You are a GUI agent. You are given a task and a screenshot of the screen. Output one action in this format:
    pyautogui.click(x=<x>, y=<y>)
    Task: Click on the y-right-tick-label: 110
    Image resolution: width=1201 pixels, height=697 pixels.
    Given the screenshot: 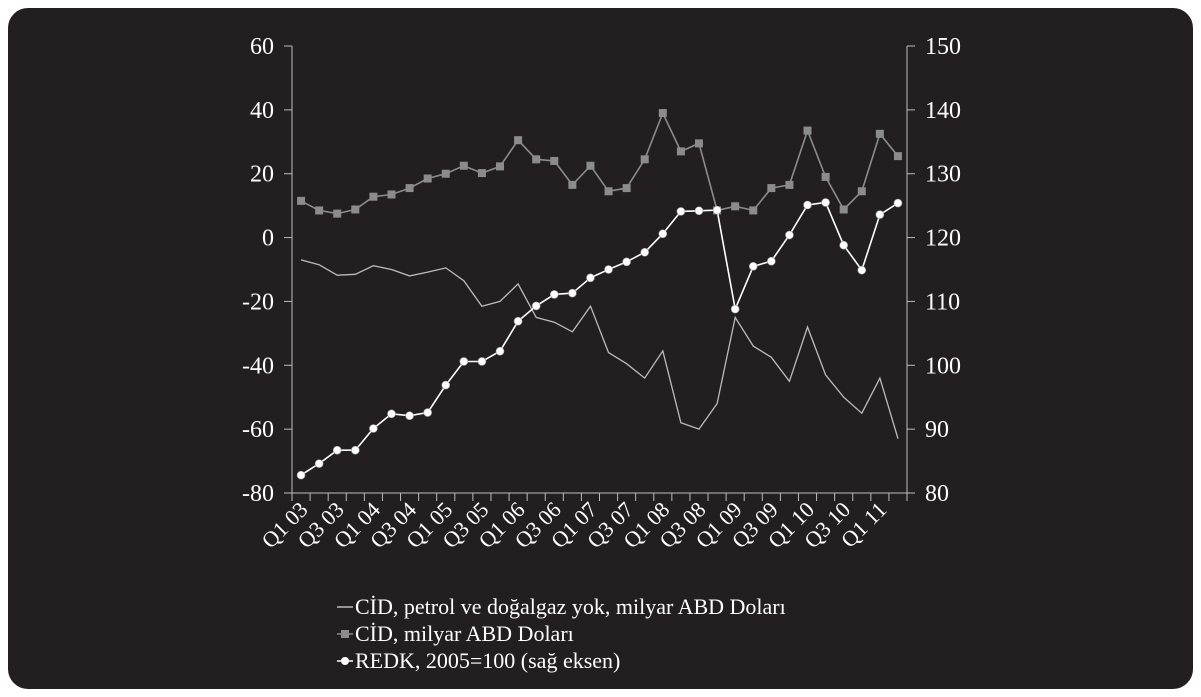 What is the action you would take?
    pyautogui.click(x=942, y=302)
    